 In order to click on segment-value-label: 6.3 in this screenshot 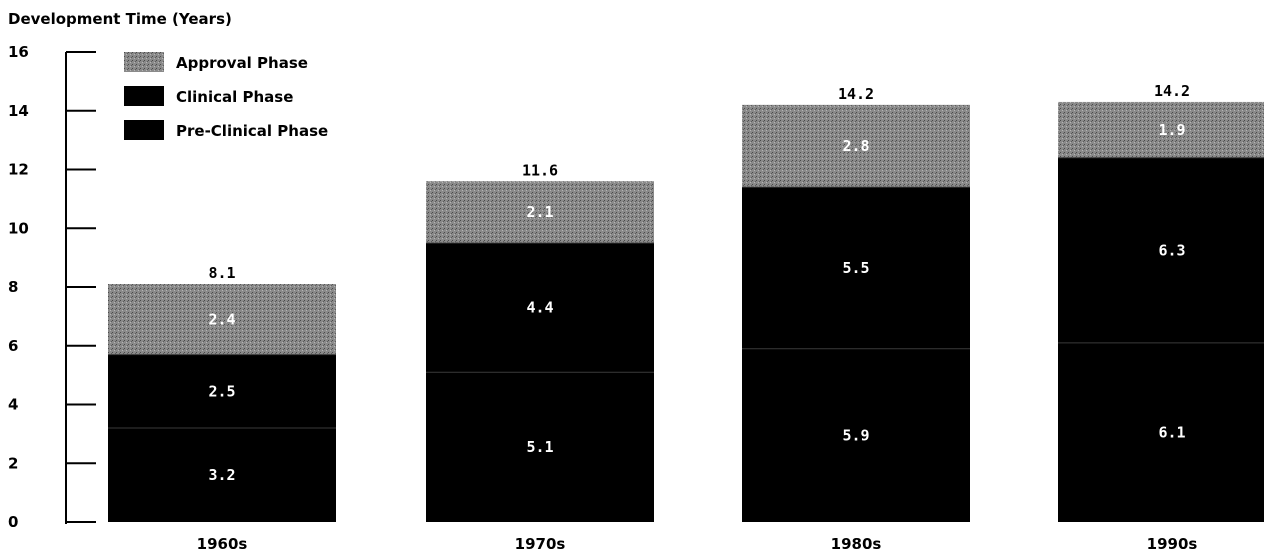, I will do `click(1171, 250)`.